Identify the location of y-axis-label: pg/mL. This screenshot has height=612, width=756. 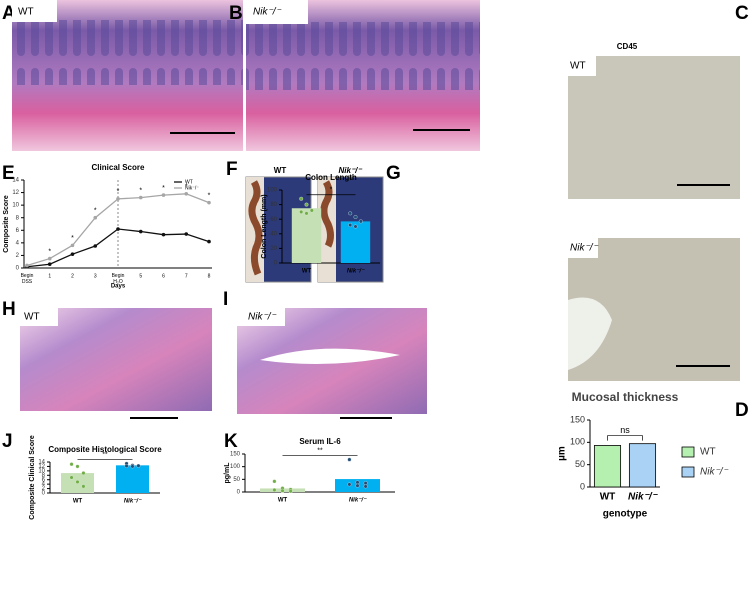
(227, 473).